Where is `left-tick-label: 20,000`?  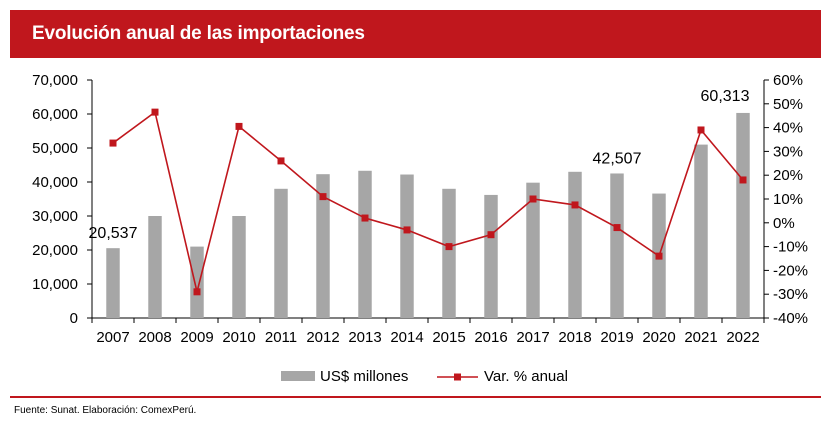 left-tick-label: 20,000 is located at coordinates (55, 250).